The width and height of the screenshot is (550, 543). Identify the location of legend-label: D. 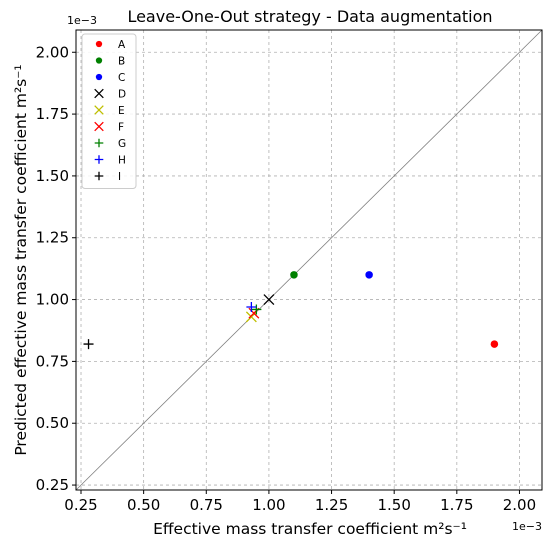
(122, 95).